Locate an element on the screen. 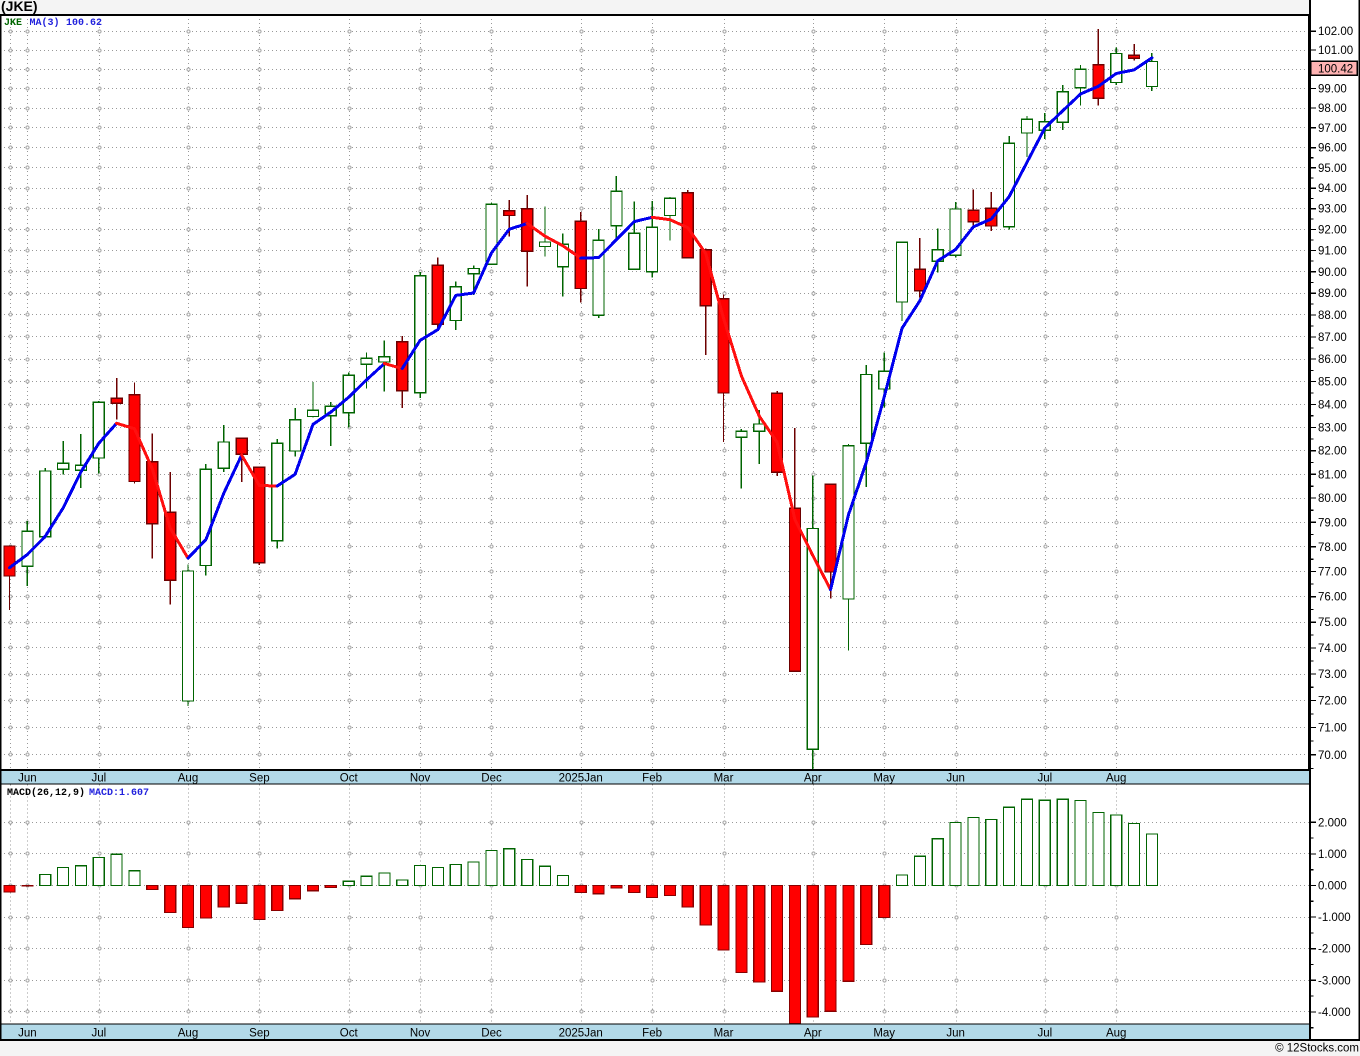 The width and height of the screenshot is (1360, 1056). svg-text: -3.000 is located at coordinates (1334, 981).